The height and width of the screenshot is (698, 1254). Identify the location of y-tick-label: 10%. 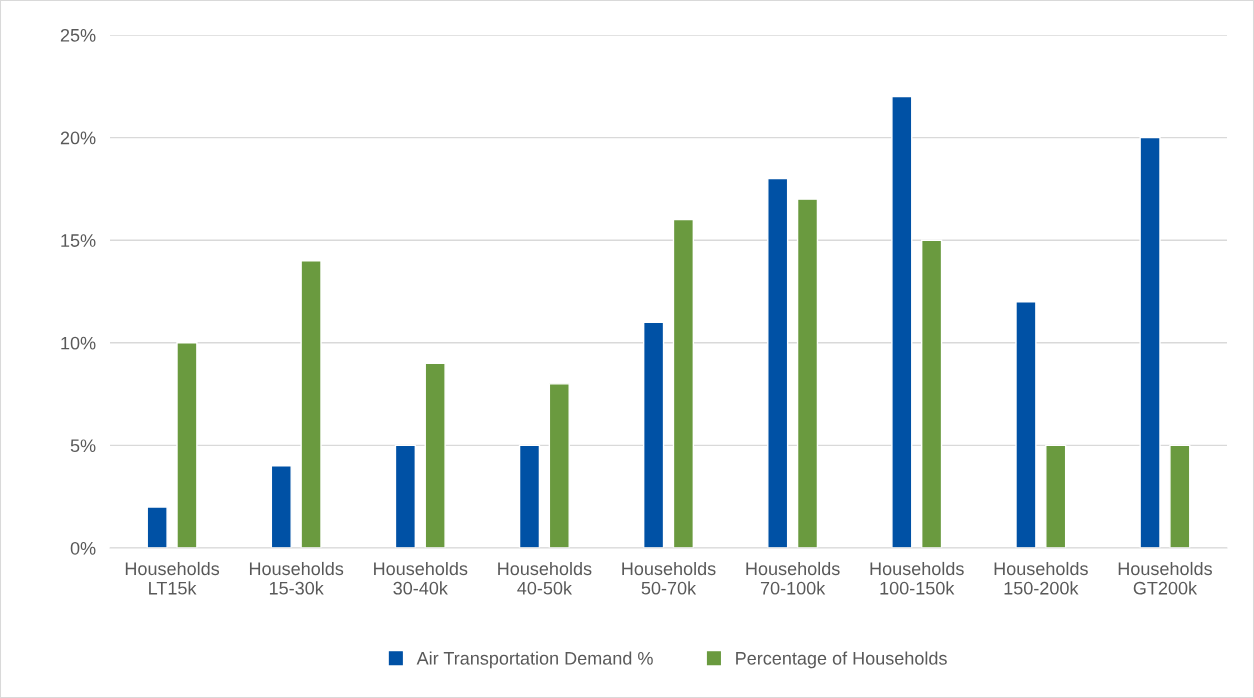
(78, 343).